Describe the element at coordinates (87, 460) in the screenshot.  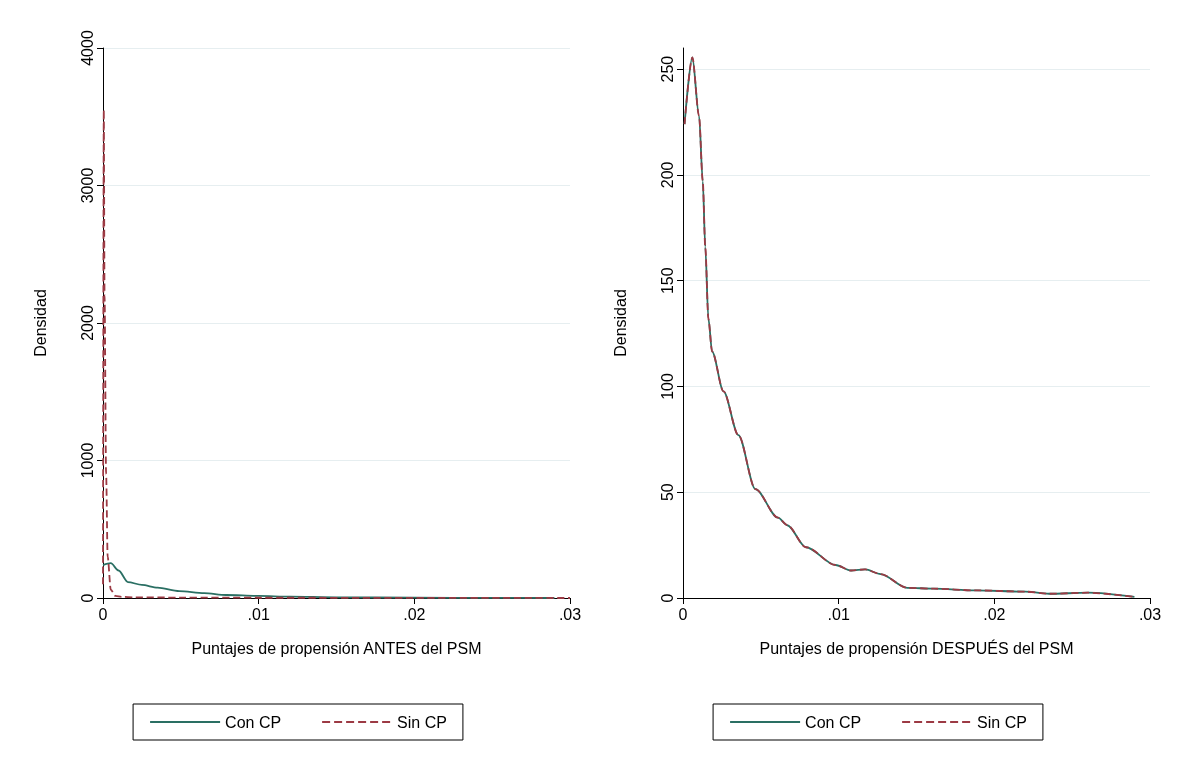
I see `y-tick-label: 1000` at that location.